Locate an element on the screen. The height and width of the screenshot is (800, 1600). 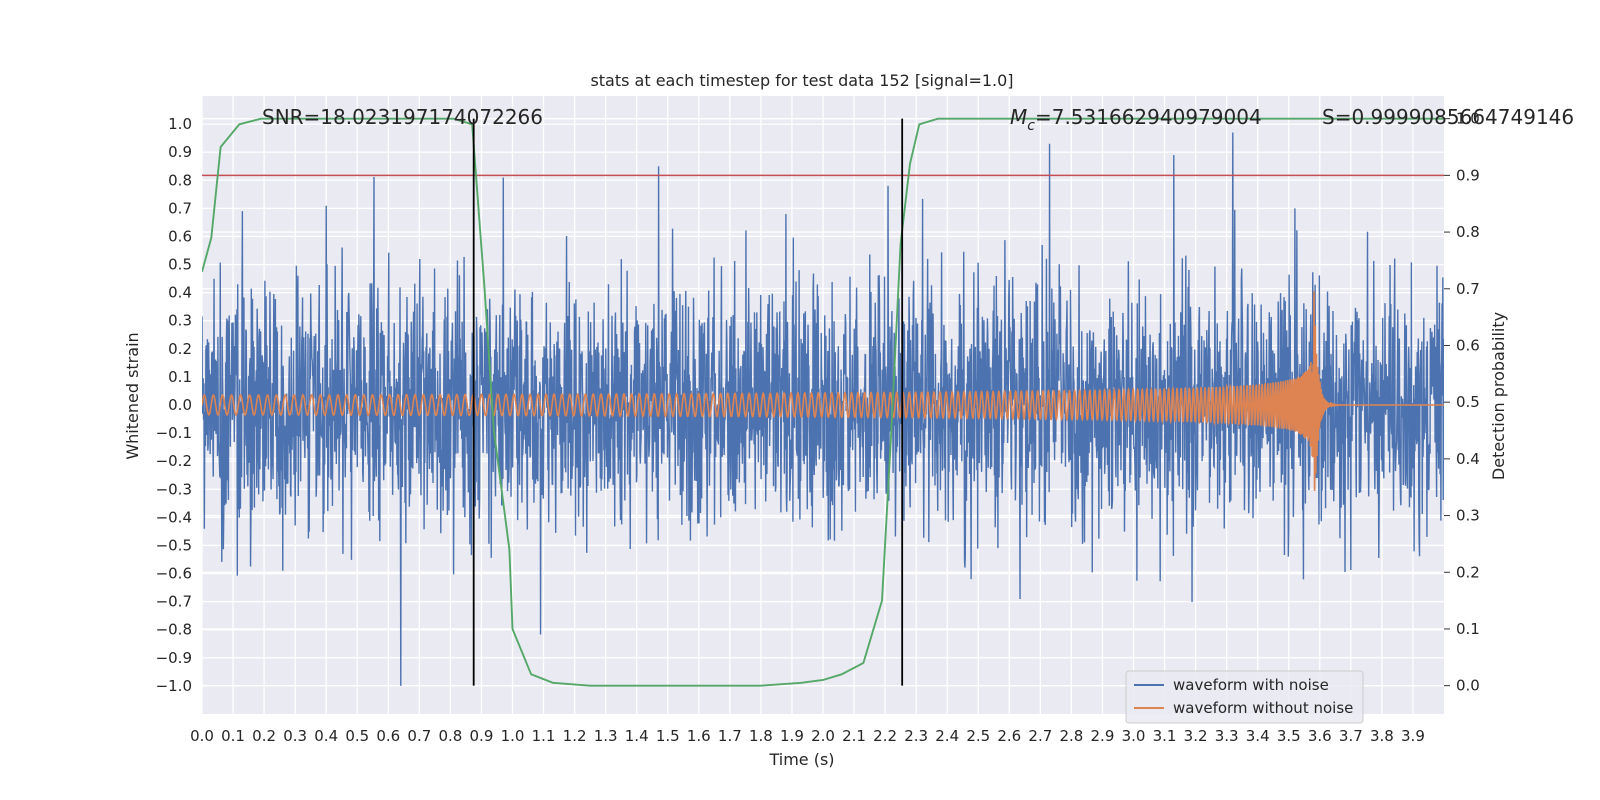
x-tick-label: 3.0 is located at coordinates (1134, 736).